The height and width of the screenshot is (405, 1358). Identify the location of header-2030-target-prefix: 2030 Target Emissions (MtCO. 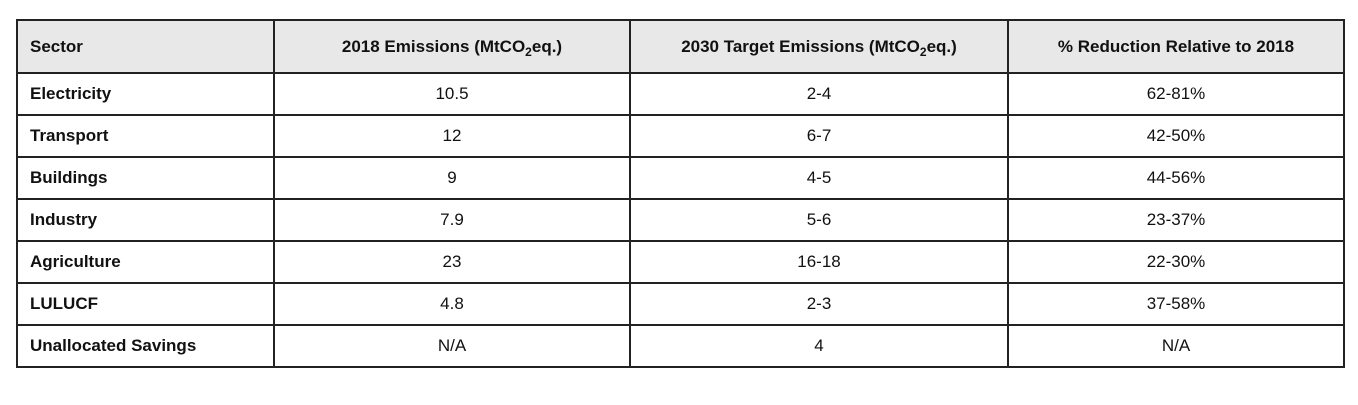
(800, 46).